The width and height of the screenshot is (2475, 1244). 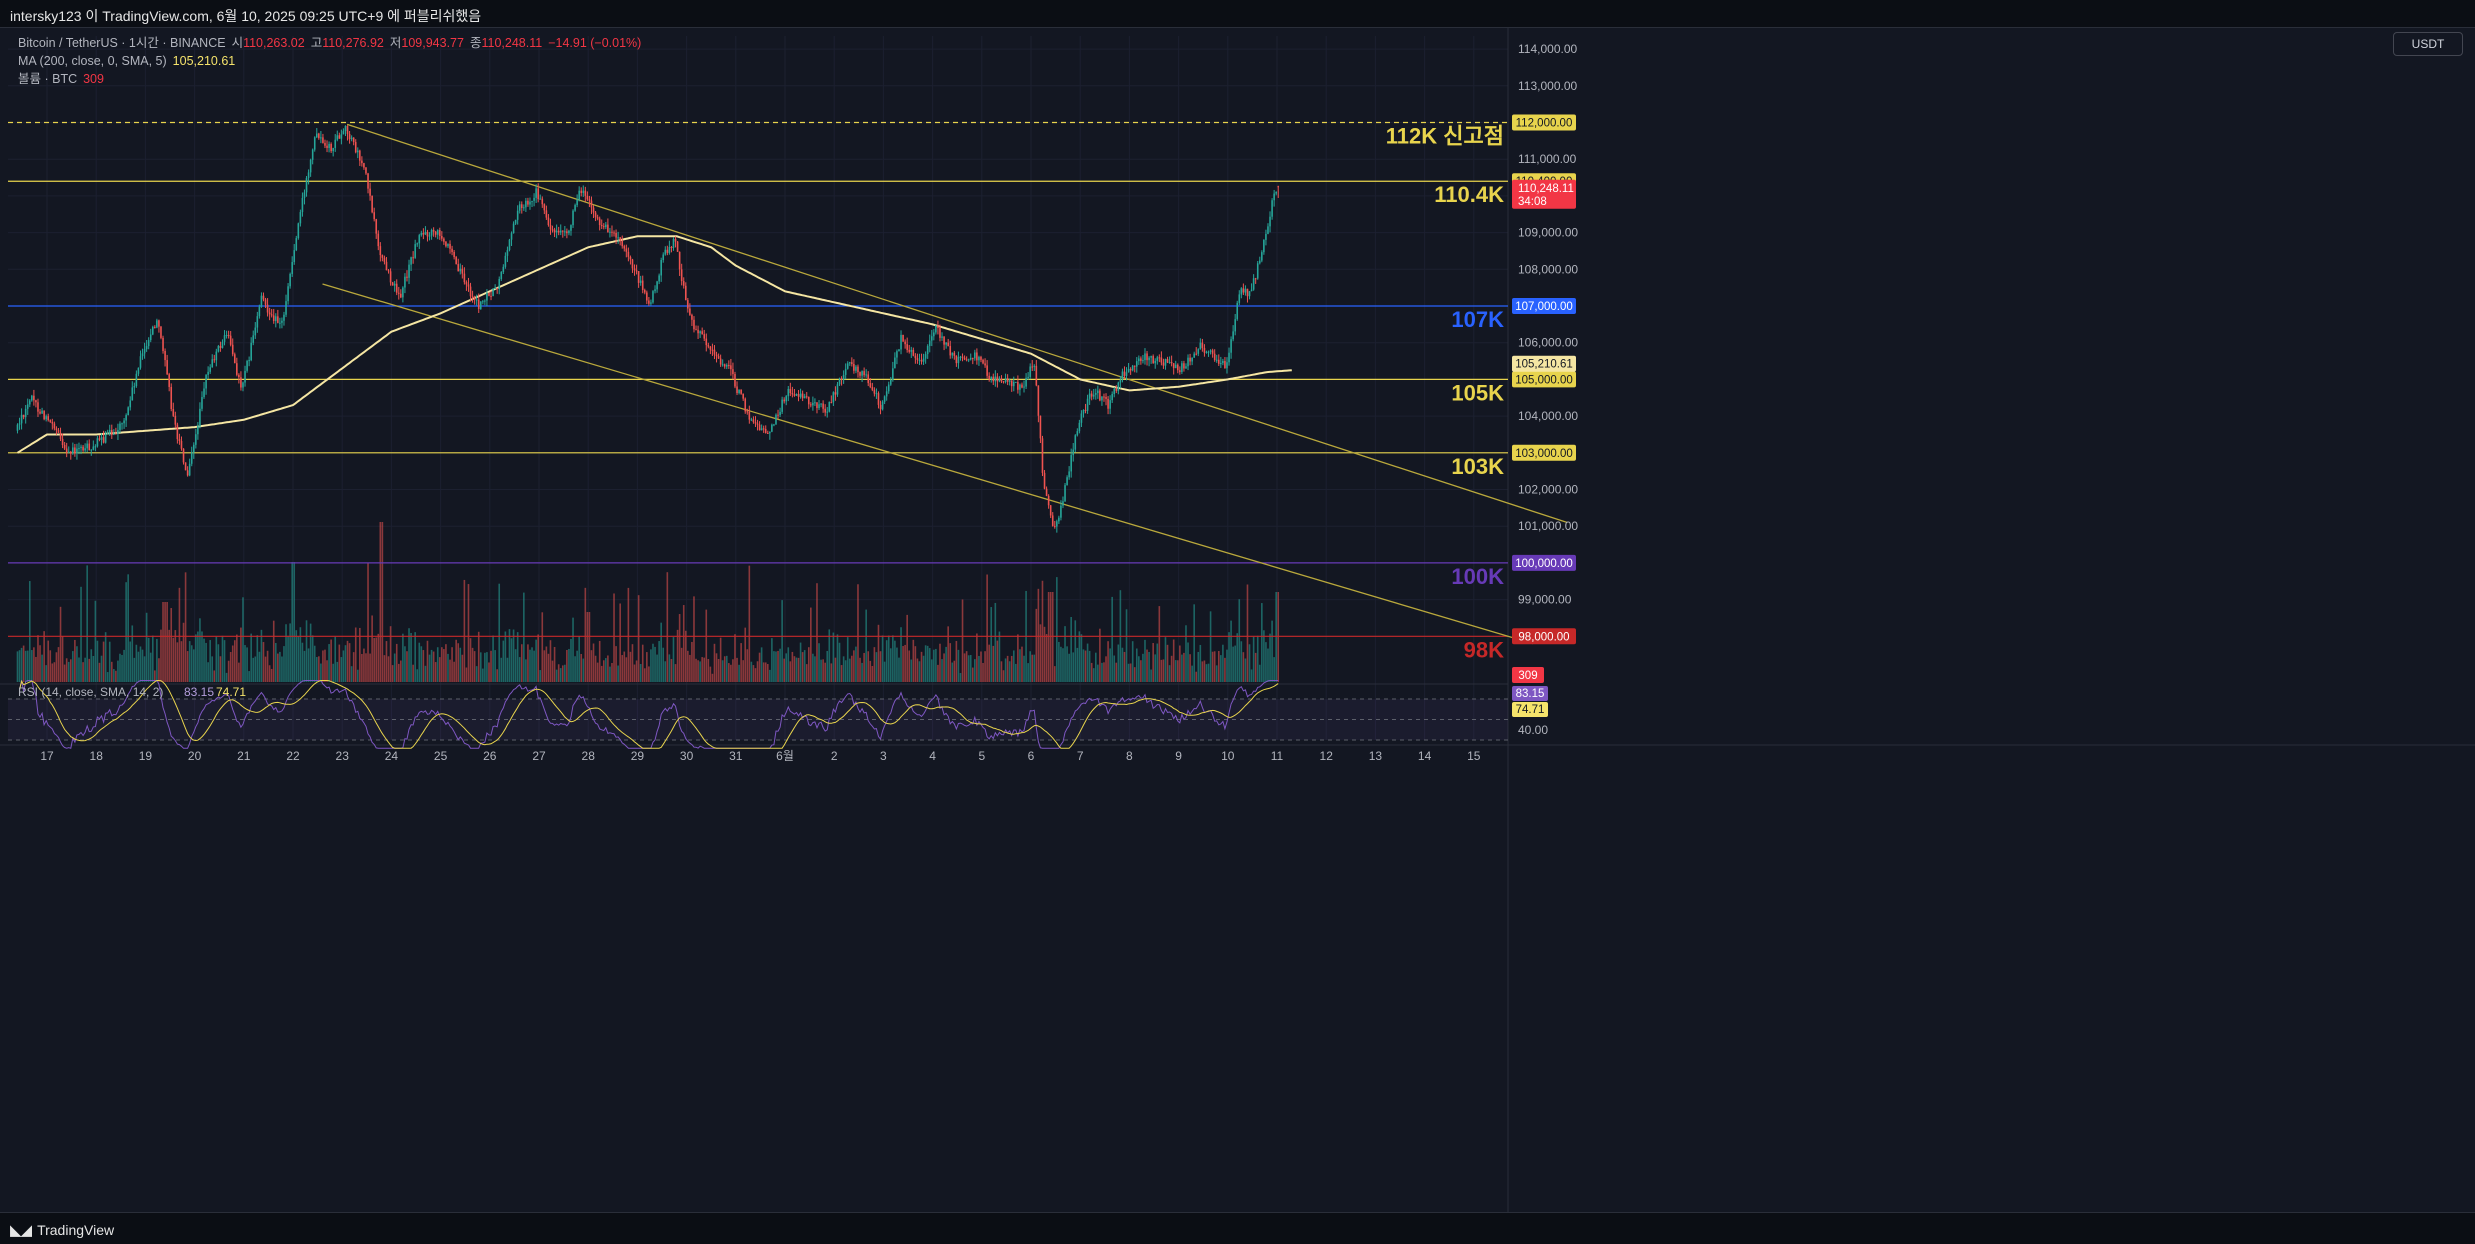 I want to click on level-price-tag, so click(x=1544, y=122).